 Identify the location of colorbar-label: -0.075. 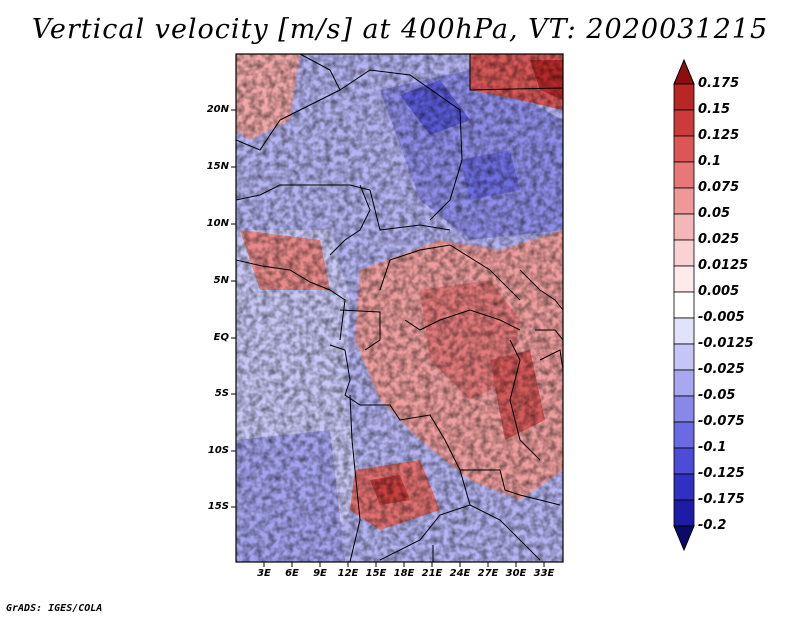
(721, 421).